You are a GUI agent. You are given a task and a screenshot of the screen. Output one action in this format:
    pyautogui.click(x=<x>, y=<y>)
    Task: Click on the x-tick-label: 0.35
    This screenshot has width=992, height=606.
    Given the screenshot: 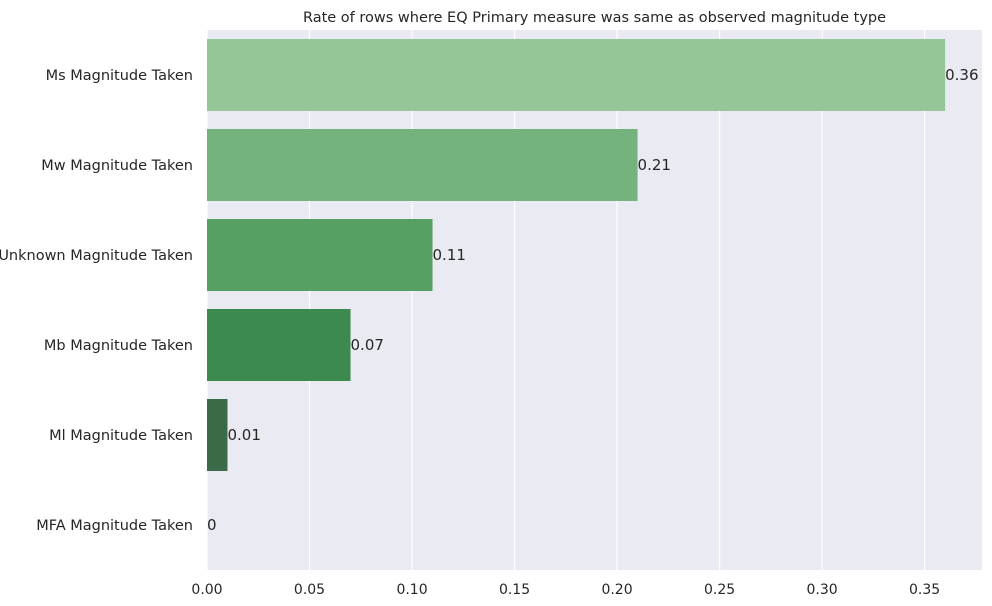 What is the action you would take?
    pyautogui.click(x=924, y=590)
    